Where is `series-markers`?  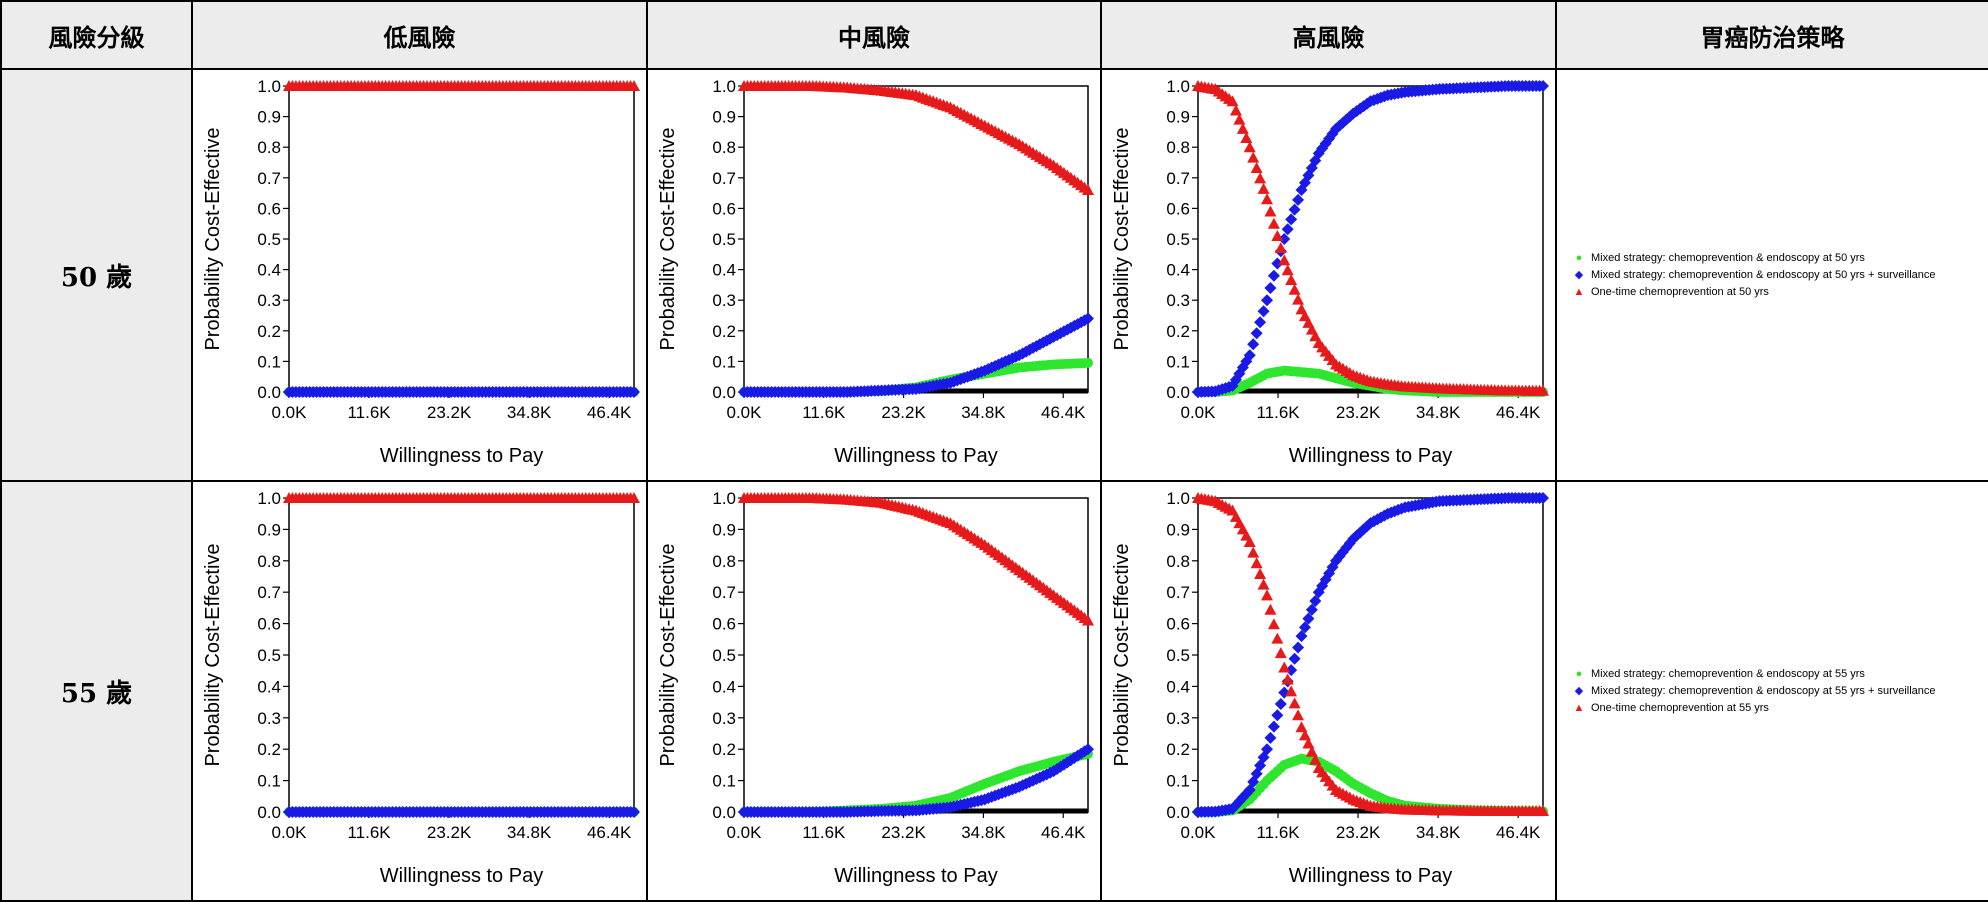 series-markers is located at coordinates (916, 655).